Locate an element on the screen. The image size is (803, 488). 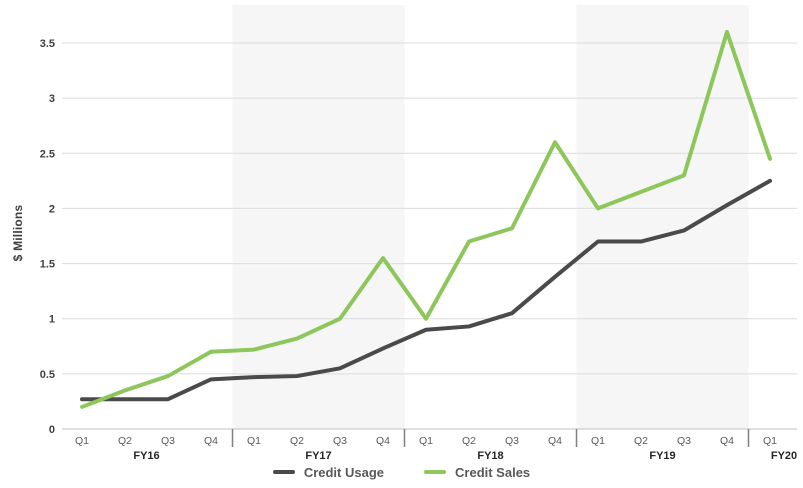
svg-text: FY18 is located at coordinates (490, 456).